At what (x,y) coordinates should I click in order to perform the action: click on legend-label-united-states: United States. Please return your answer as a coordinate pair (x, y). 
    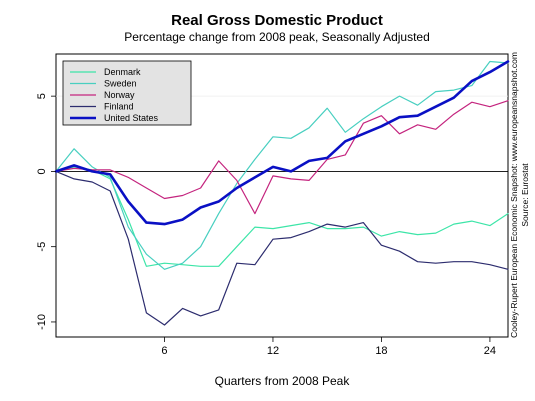
    Looking at the image, I should click on (131, 118).